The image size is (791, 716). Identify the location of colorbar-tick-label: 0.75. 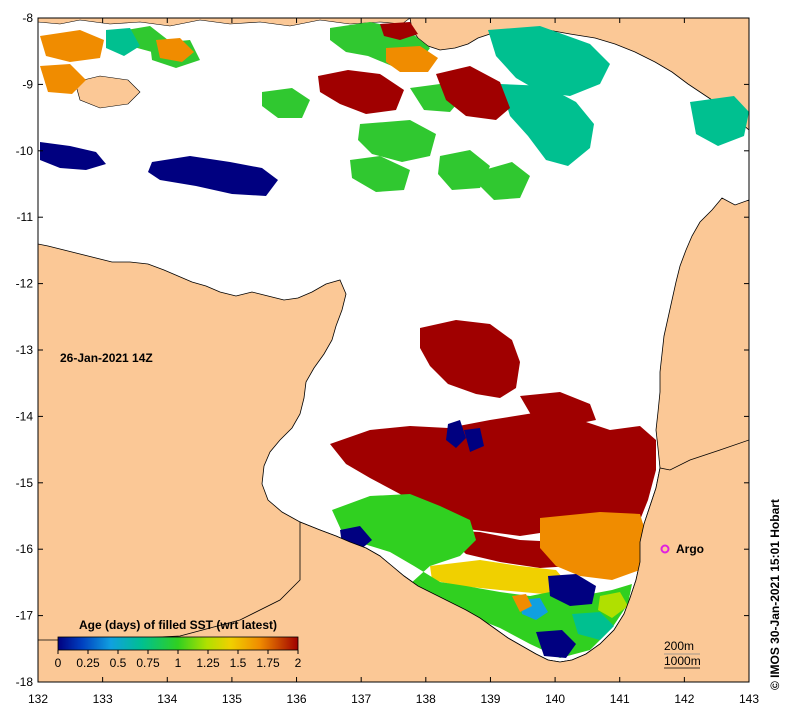
(148, 663).